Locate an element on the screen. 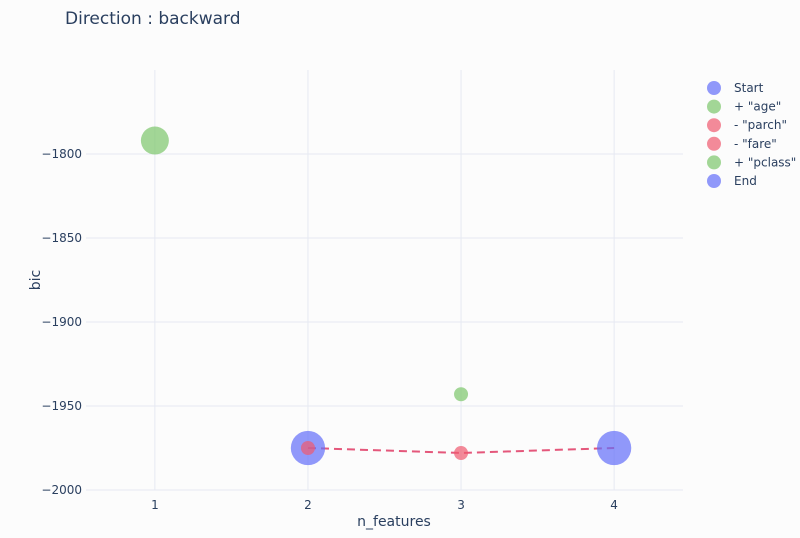 This screenshot has height=538, width=800. y-tick-label: −1950 is located at coordinates (61, 406).